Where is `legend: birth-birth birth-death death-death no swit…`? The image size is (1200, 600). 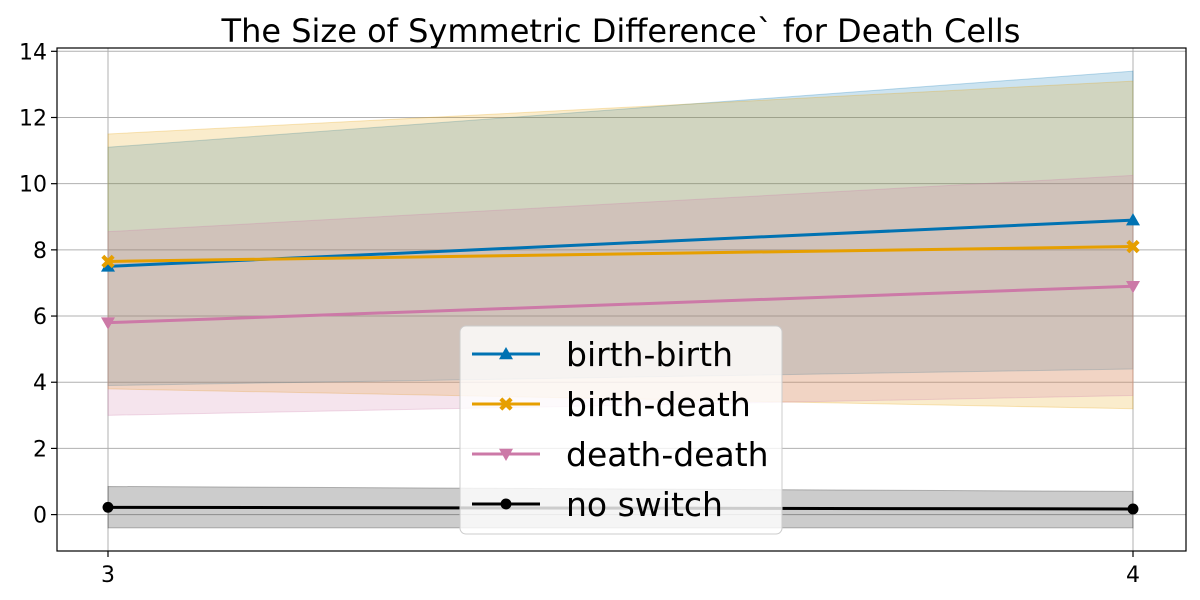 legend: birth-birth birth-death death-death no swit… is located at coordinates (621, 430).